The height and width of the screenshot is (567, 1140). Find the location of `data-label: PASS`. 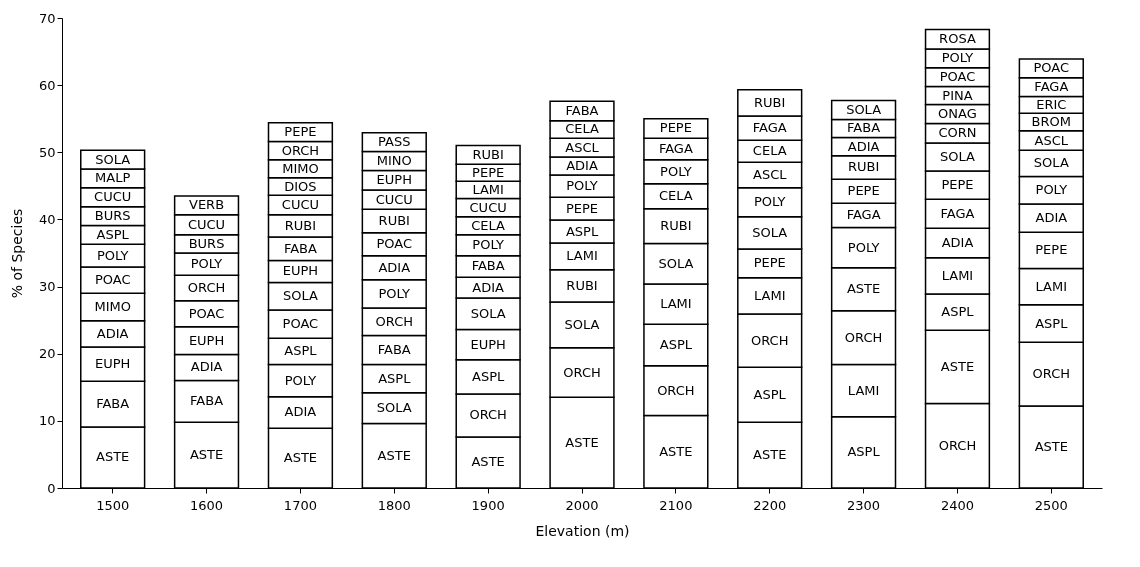

data-label: PASS is located at coordinates (394, 142).